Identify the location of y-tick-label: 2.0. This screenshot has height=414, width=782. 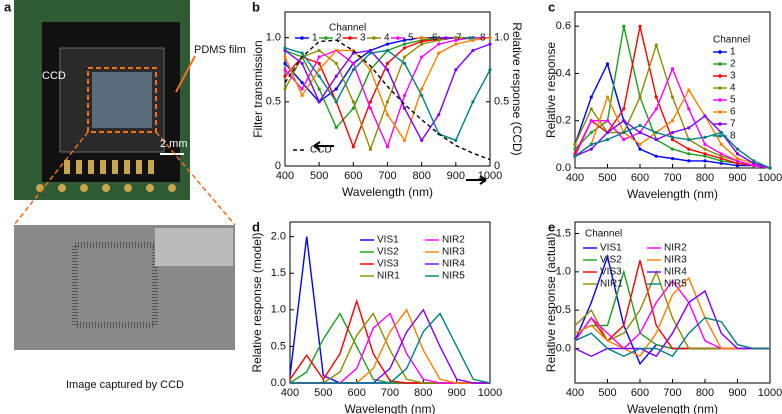
(278, 237).